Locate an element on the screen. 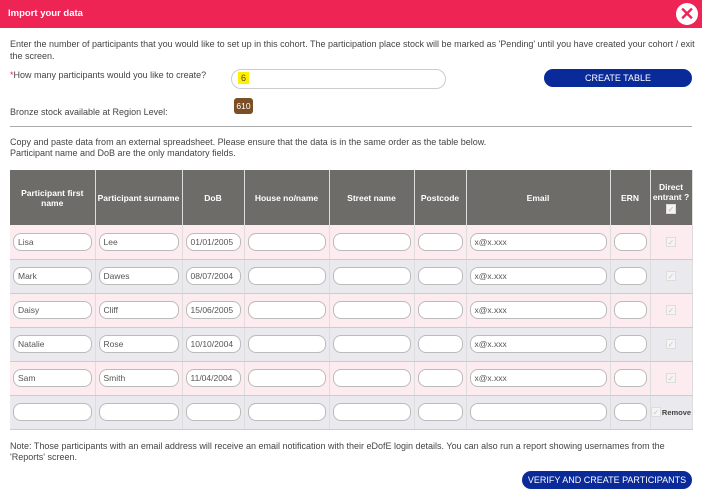 The width and height of the screenshot is (702, 496). select-all-checkbox: ✓ is located at coordinates (671, 208).